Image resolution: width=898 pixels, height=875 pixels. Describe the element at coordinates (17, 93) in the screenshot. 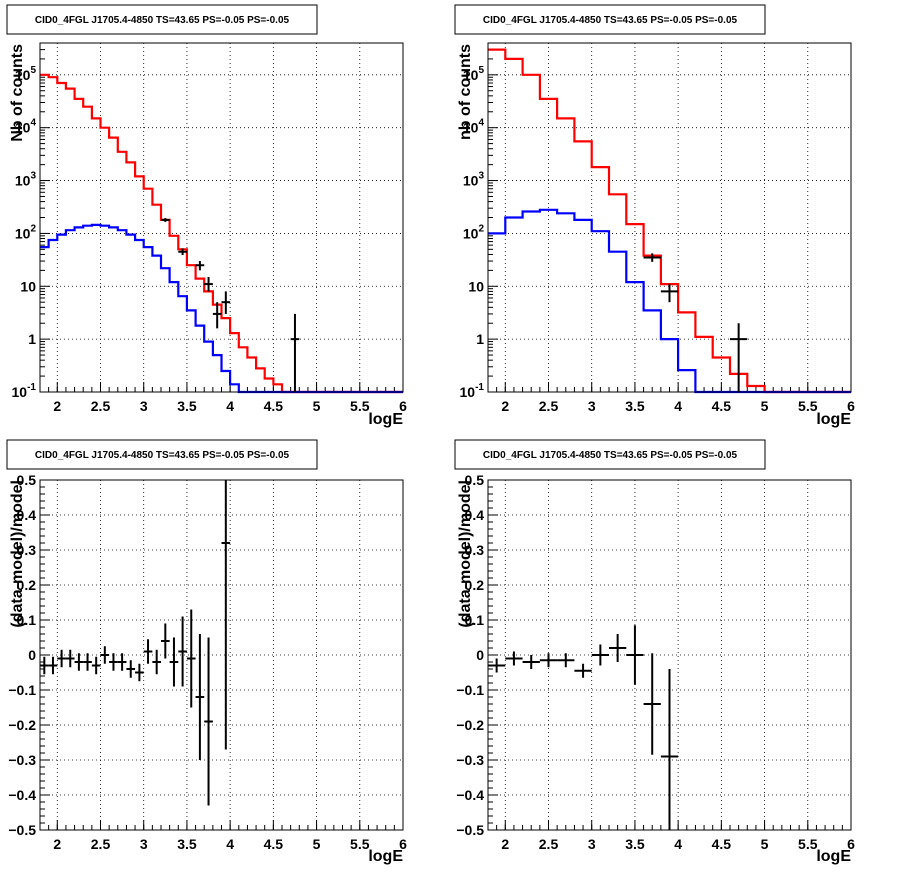

I see `y-axis-label: Nb of counts` at that location.